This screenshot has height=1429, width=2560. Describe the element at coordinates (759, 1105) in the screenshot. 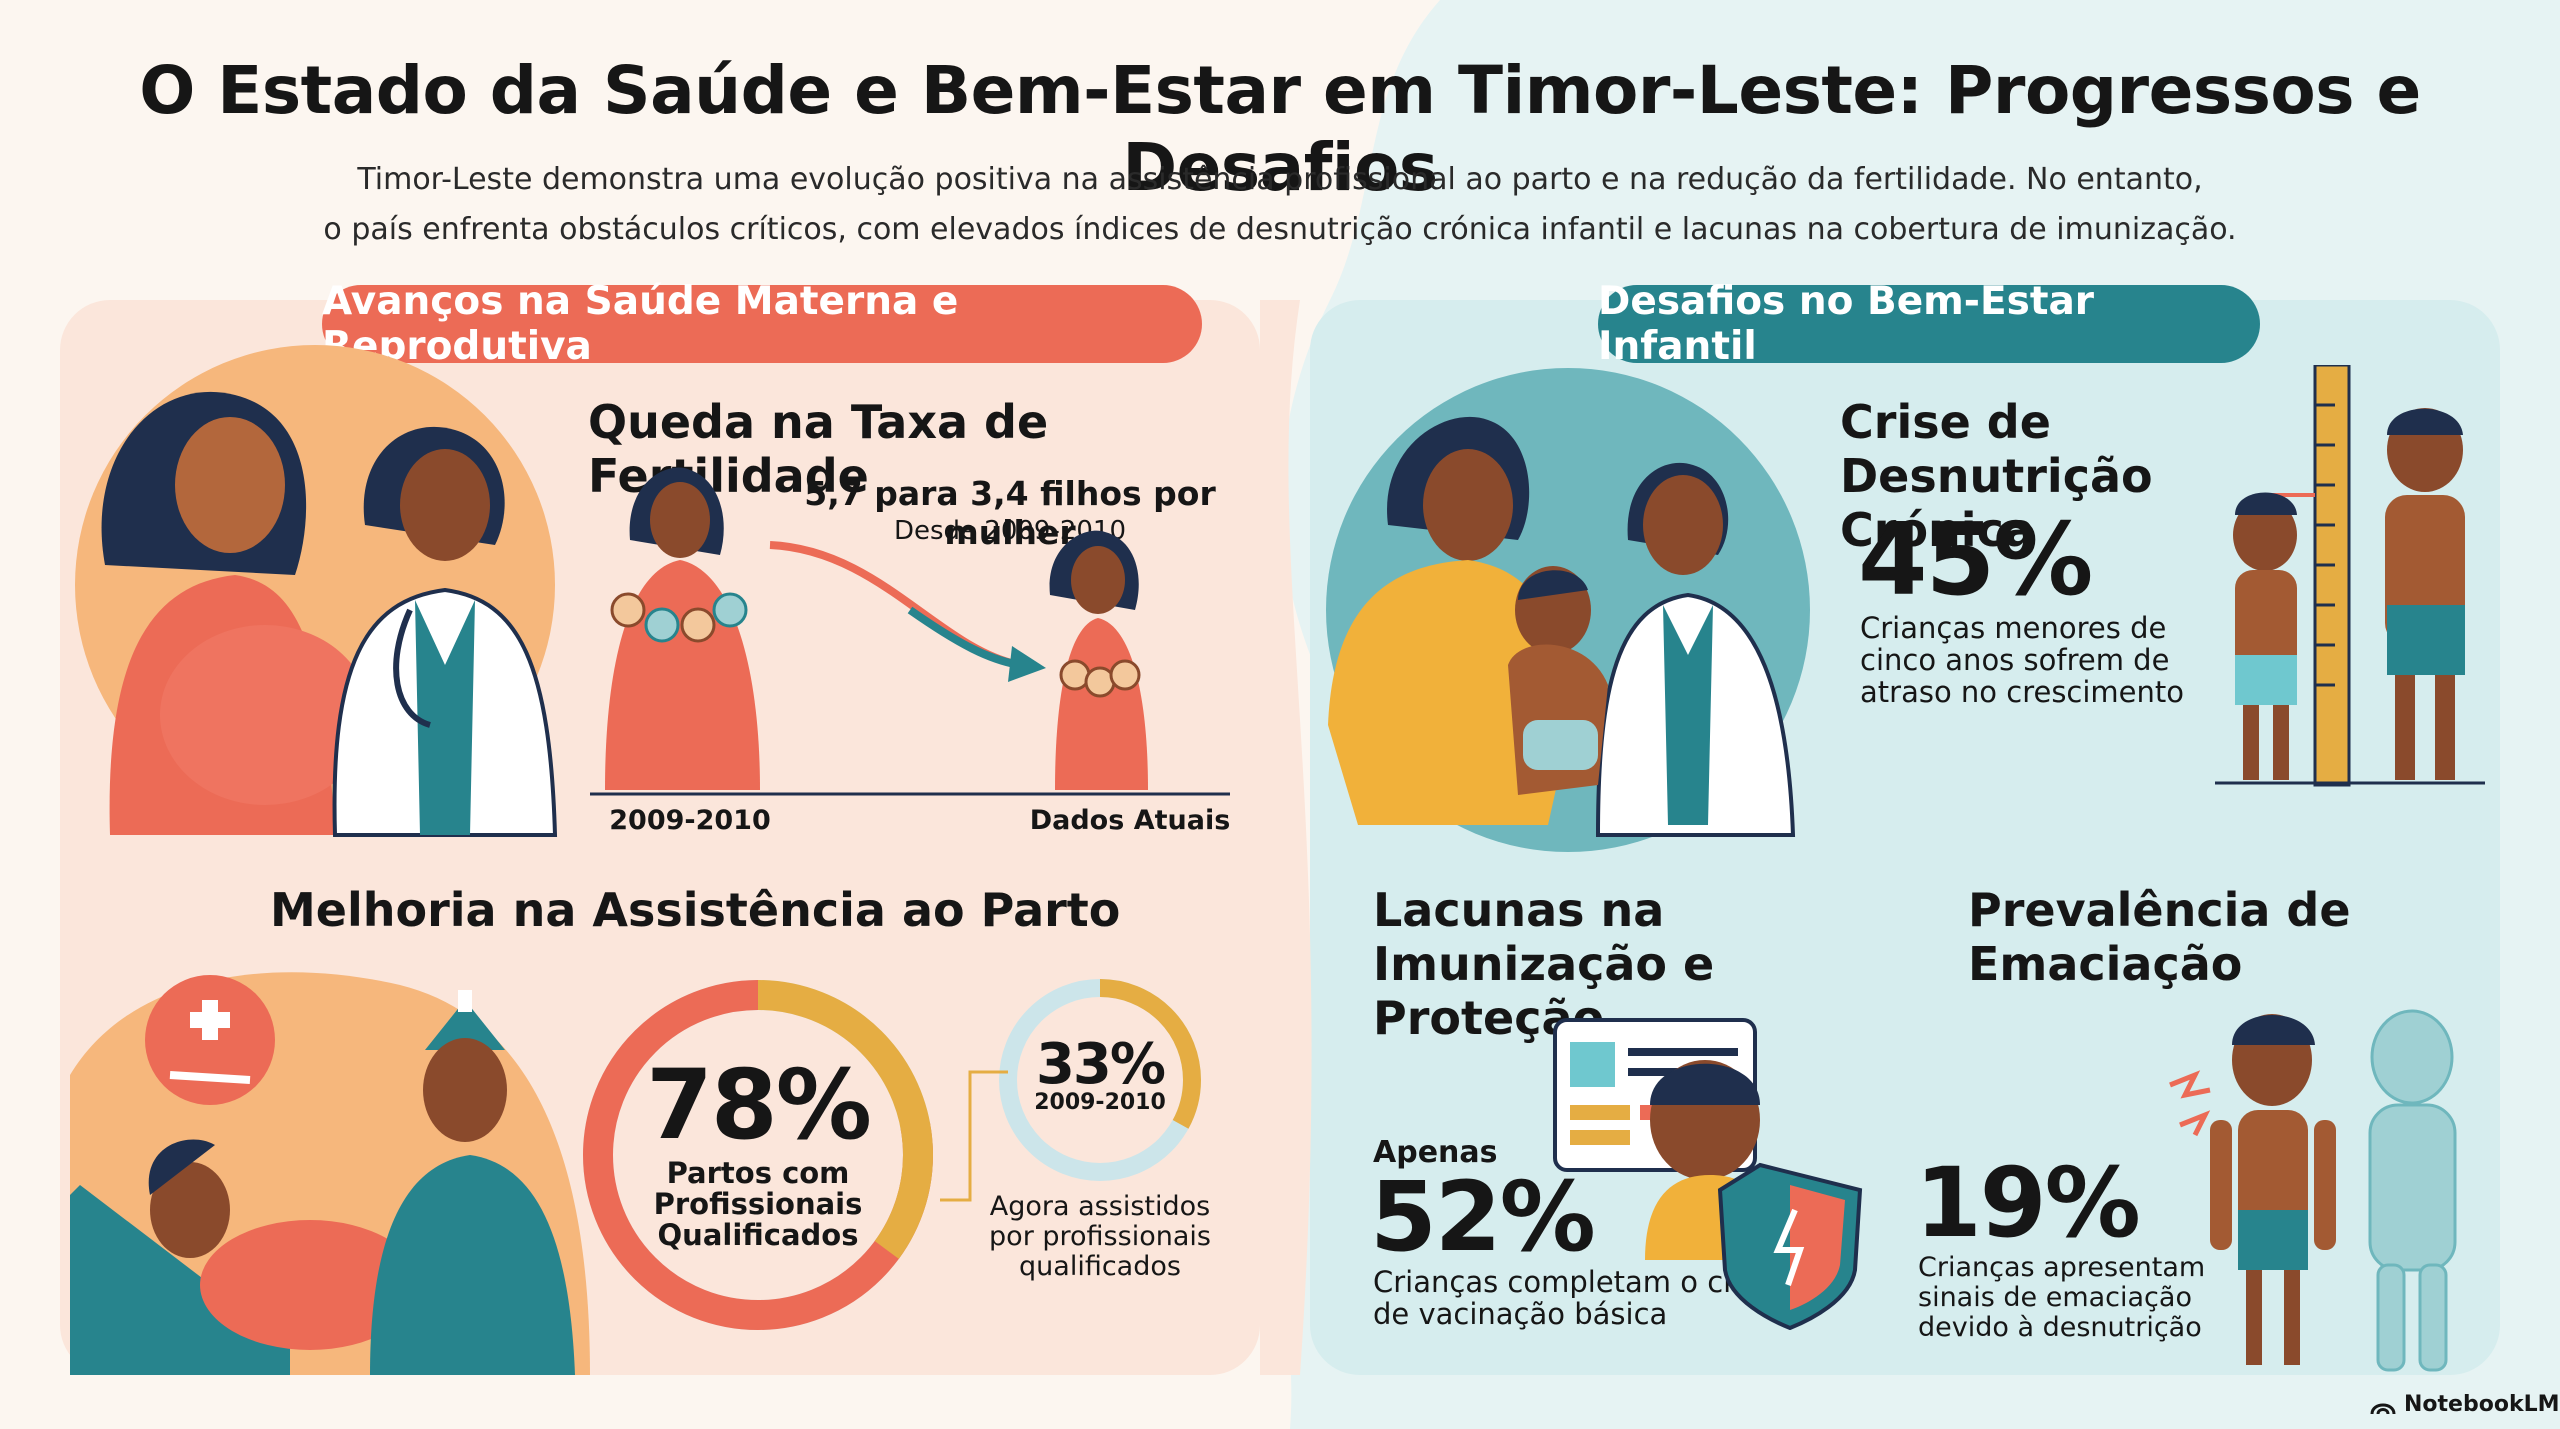

I see `delivery-current-percent: 78%` at that location.